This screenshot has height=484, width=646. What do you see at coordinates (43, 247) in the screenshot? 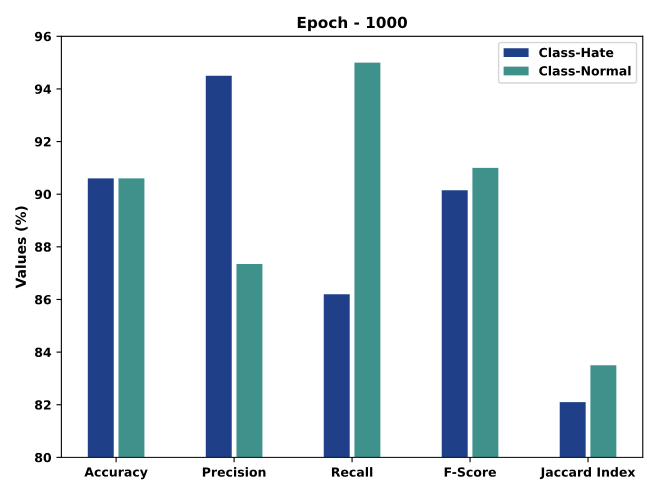
I see `y-tick-label: 88` at bounding box center [43, 247].